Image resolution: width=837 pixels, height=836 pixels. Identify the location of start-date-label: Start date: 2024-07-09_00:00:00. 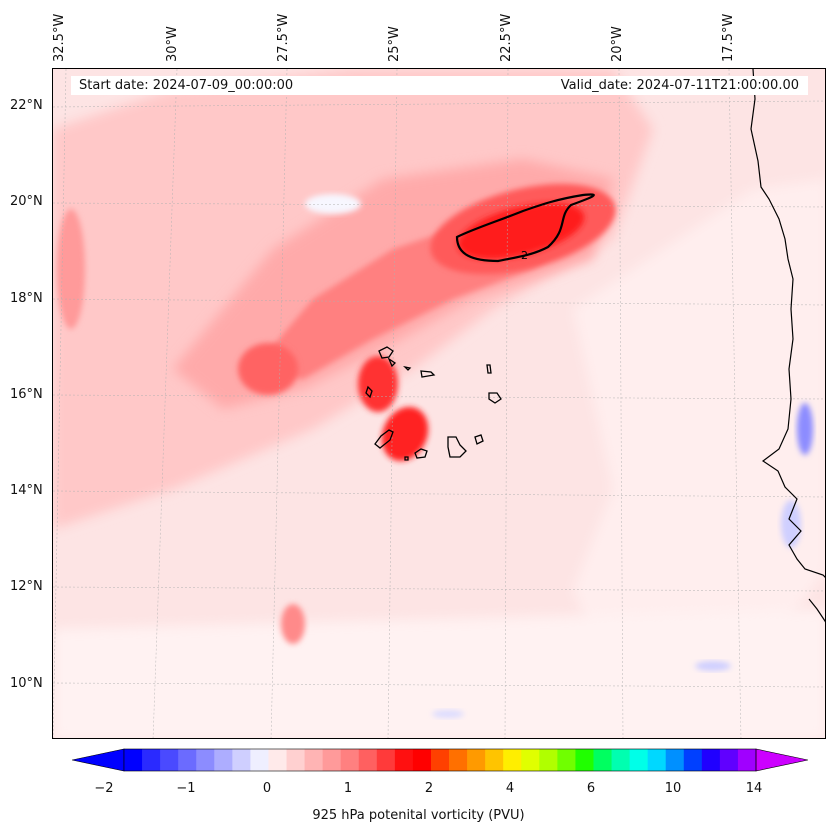
(186, 85).